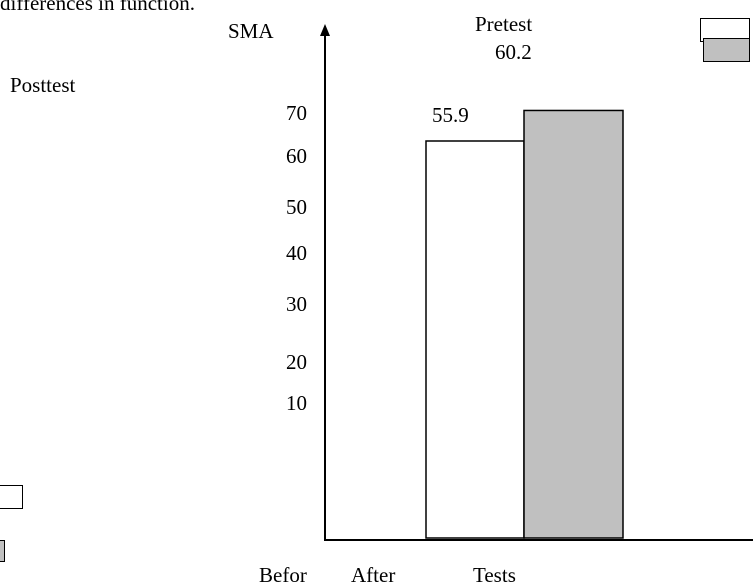 The height and width of the screenshot is (587, 753). I want to click on y-tick-label: 10, so click(296, 403).